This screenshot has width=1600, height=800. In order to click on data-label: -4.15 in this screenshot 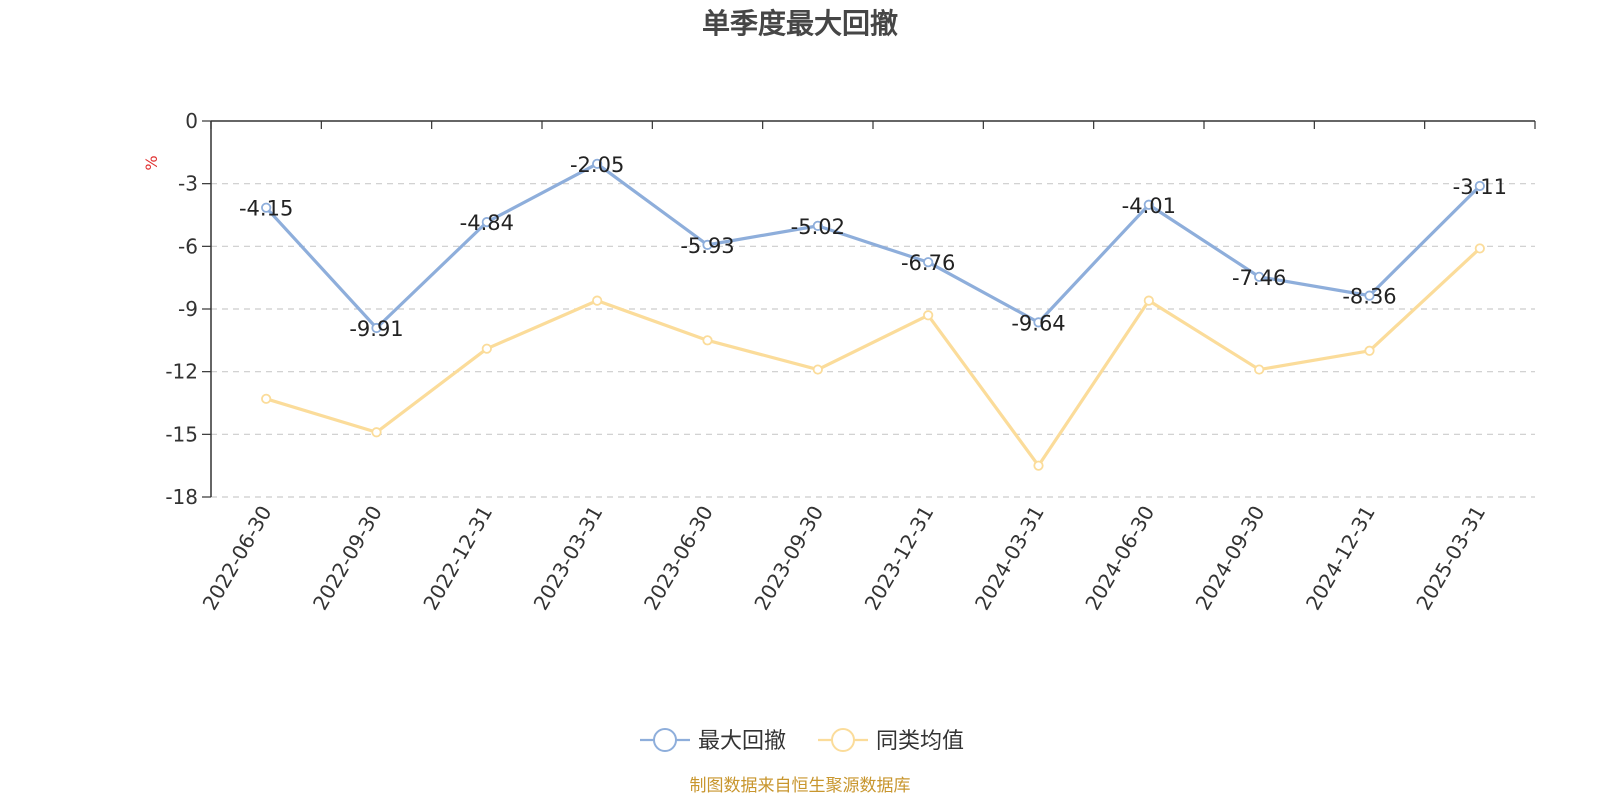, I will do `click(266, 209)`.